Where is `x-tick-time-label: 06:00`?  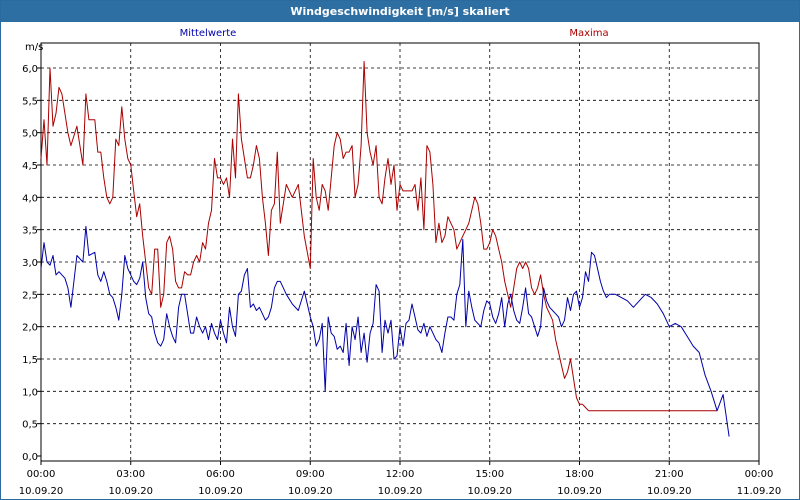
x-tick-time-label: 06:00 is located at coordinates (220, 474).